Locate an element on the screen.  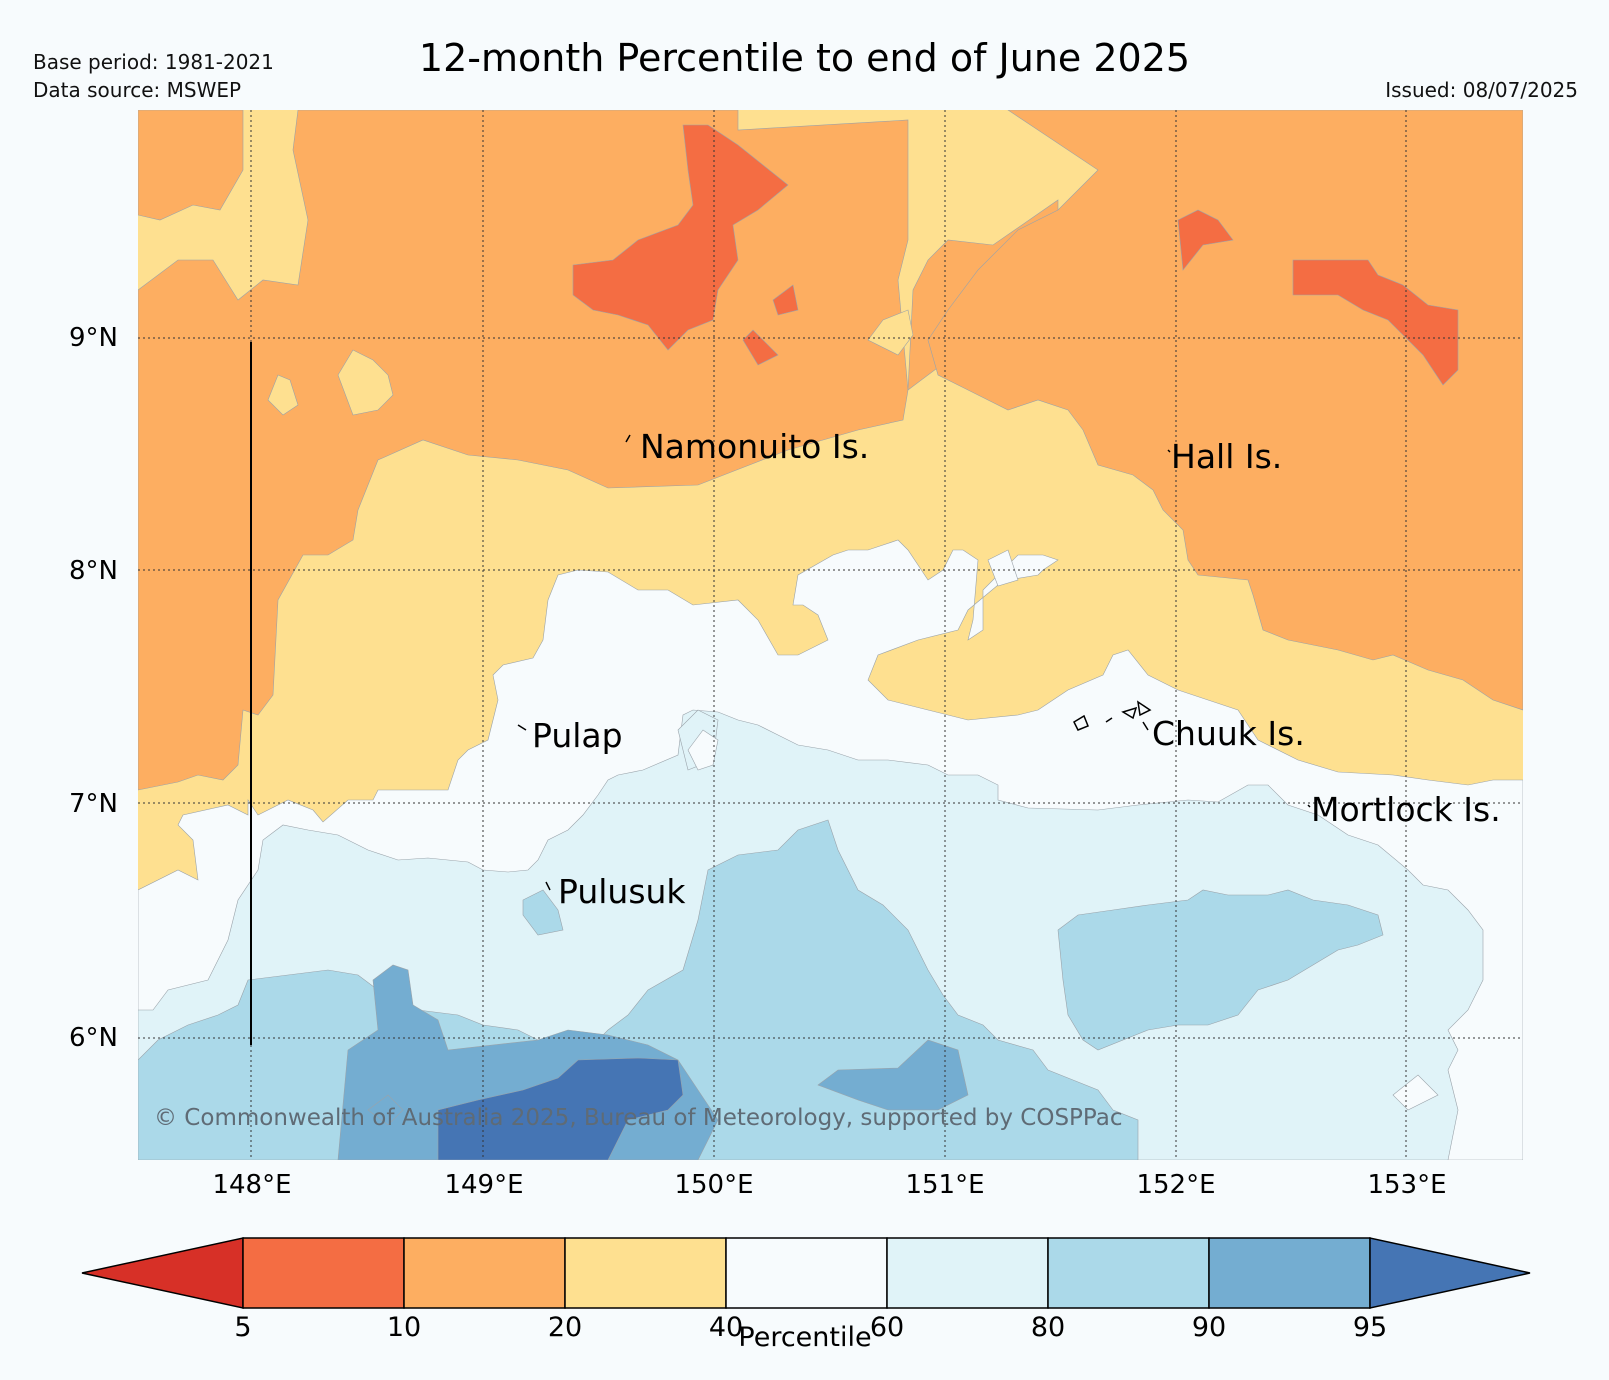
colorbar-extend-low is located at coordinates (162, 1273).